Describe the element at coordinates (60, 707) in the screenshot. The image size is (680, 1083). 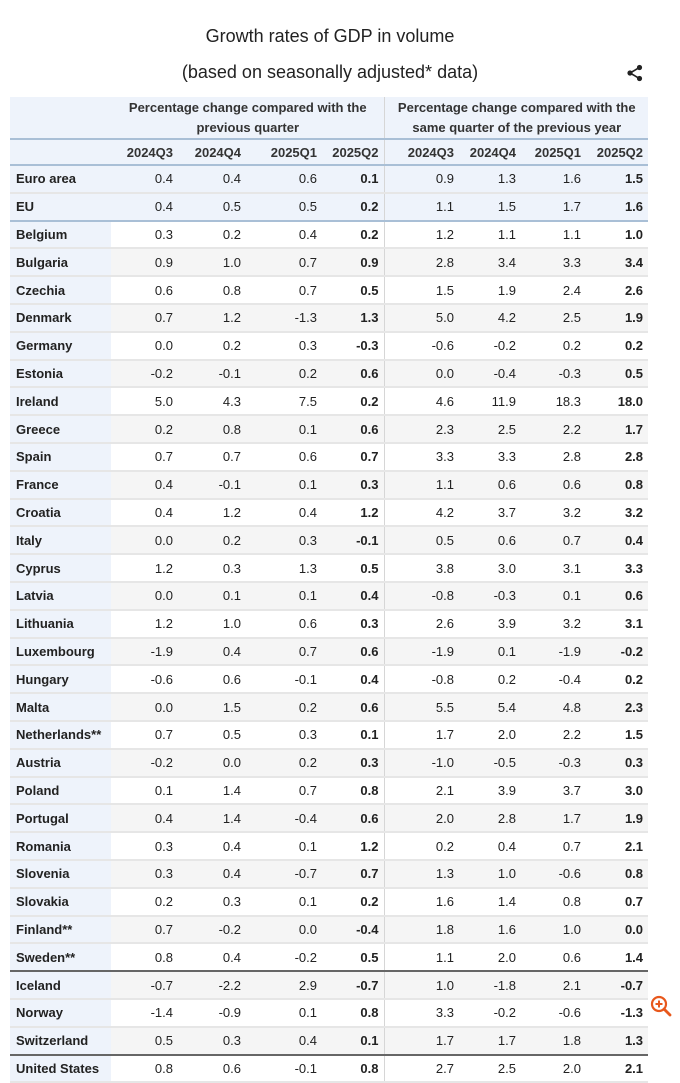
I see `row-label: Malta` at that location.